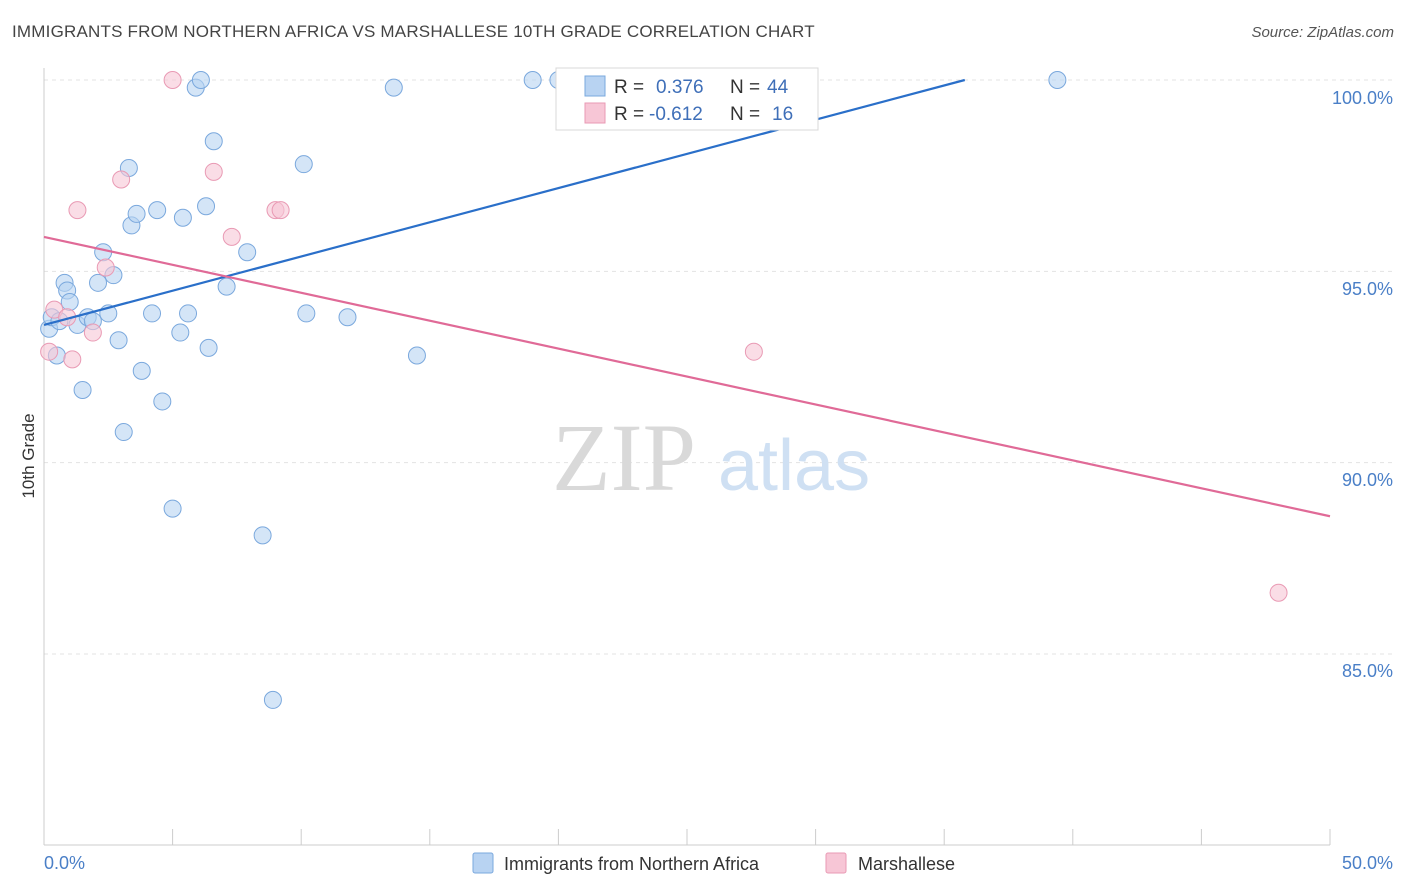 This screenshot has height=892, width=1406. Describe the element at coordinates (1367, 289) in the screenshot. I see `y-tick-label-95: 95.0%` at that location.